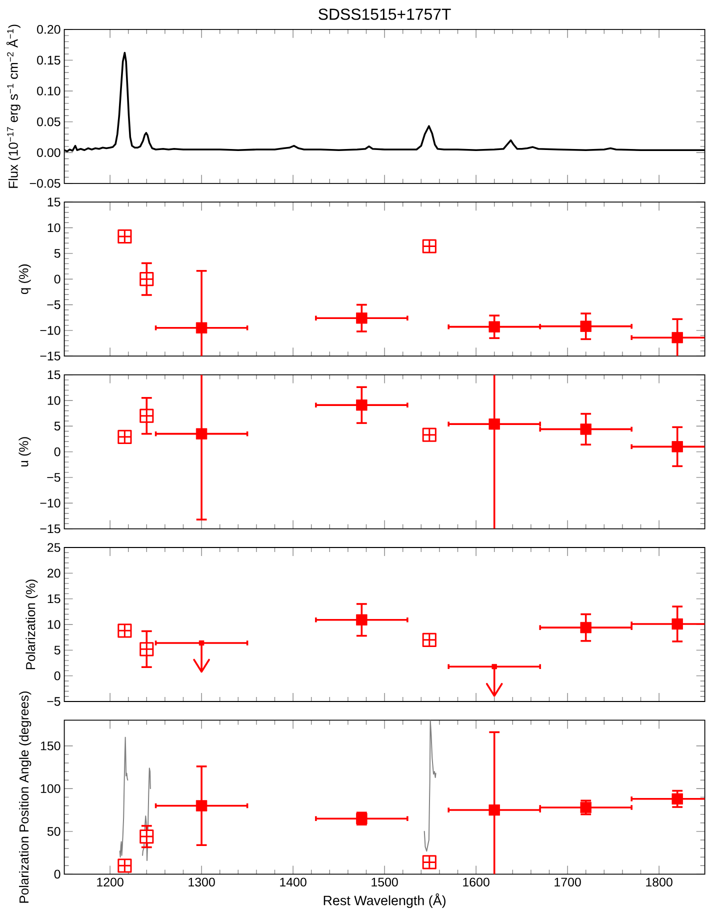 The width and height of the screenshot is (710, 920). What do you see at coordinates (48, 91) in the screenshot?
I see `y-tick-label: 0.10` at bounding box center [48, 91].